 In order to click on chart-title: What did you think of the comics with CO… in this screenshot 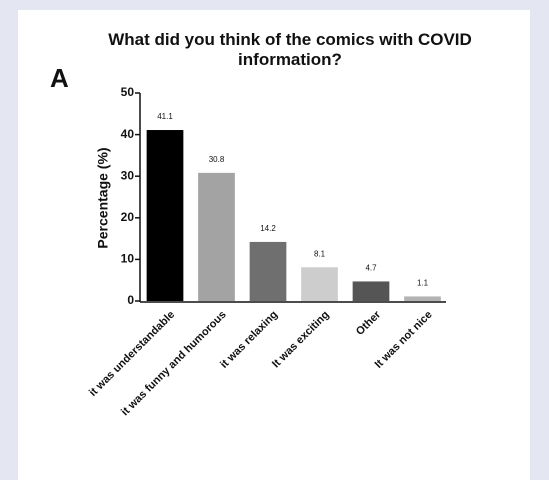, I will do `click(290, 49)`.